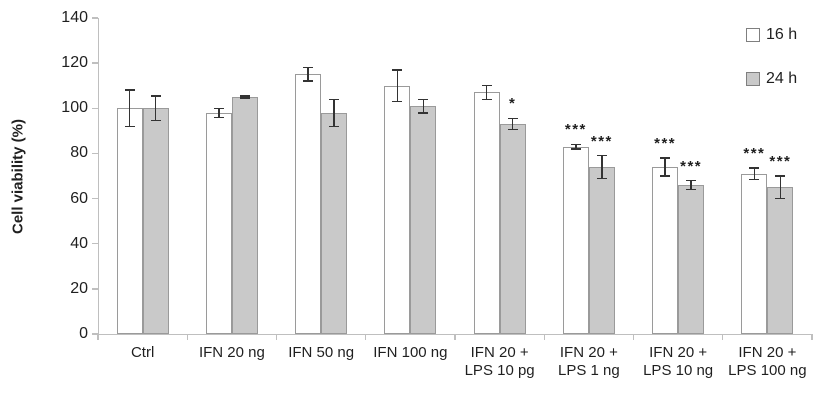 This screenshot has width=826, height=402. What do you see at coordinates (74, 17) in the screenshot?
I see `y-tick-label: 140` at bounding box center [74, 17].